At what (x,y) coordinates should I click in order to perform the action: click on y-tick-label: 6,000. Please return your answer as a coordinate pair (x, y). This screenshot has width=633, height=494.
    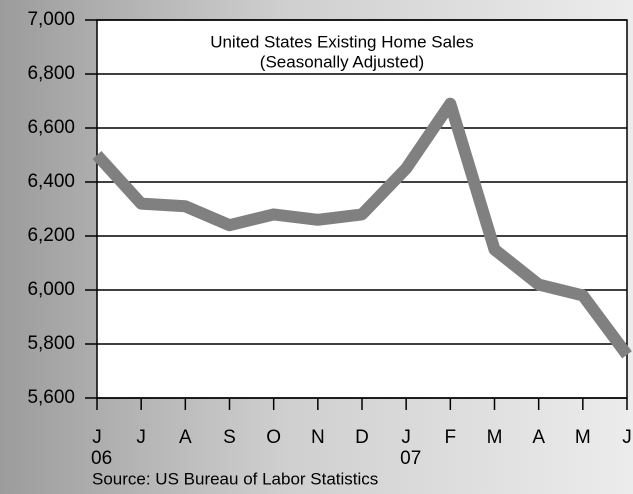
    Looking at the image, I should click on (51, 289).